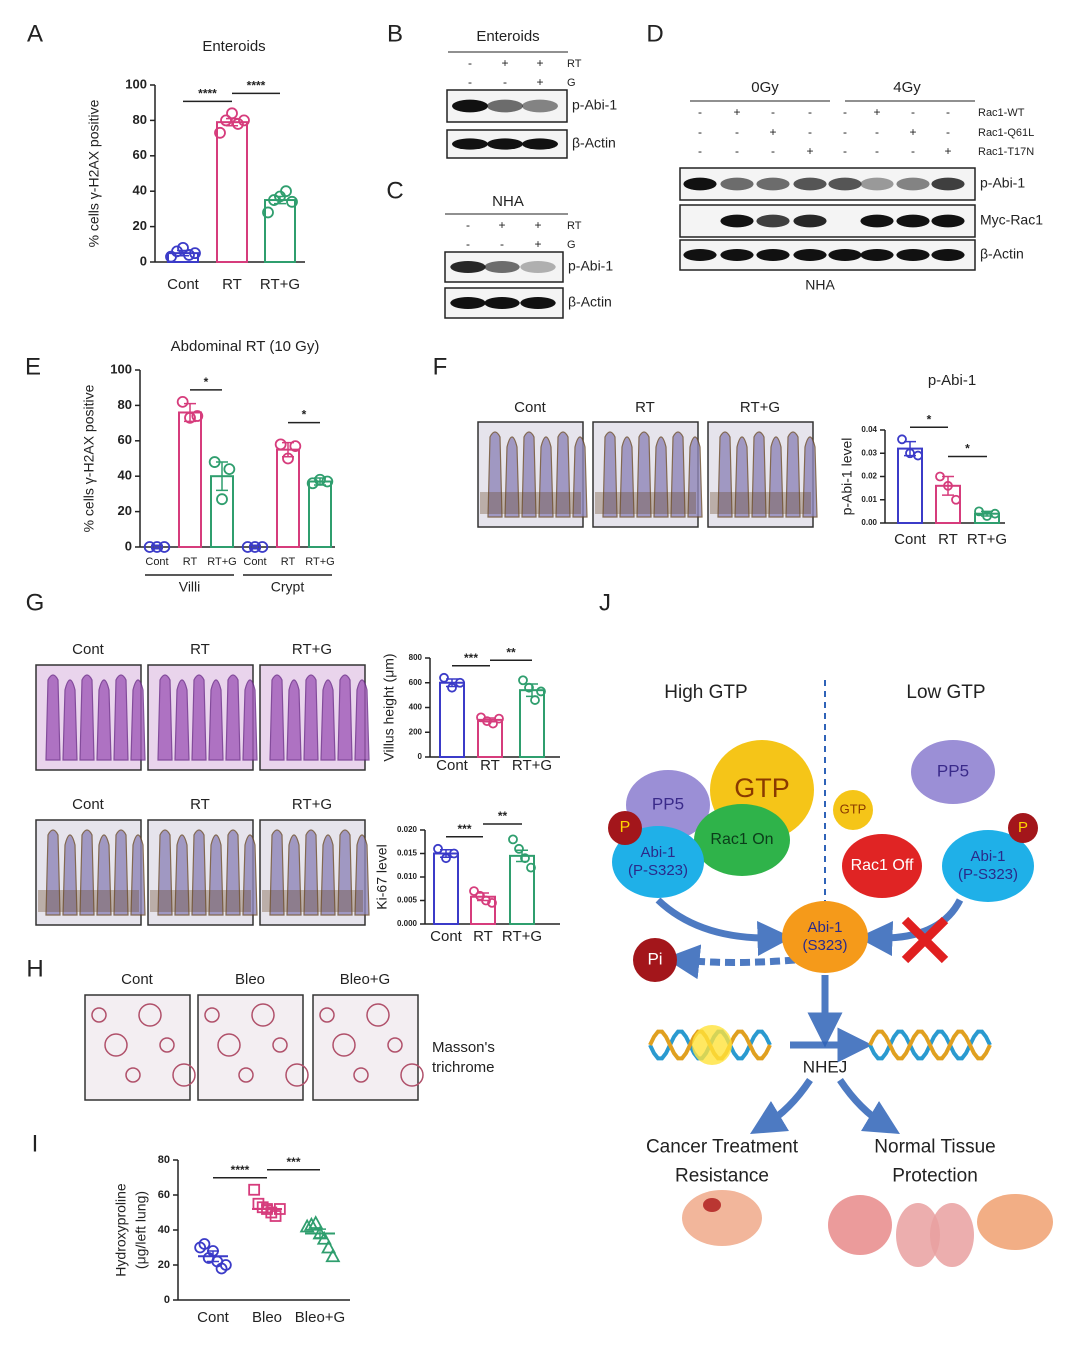 This screenshot has height=1348, width=1080. Describe the element at coordinates (463, 1047) in the screenshot. I see `stain-label: Masson's` at that location.